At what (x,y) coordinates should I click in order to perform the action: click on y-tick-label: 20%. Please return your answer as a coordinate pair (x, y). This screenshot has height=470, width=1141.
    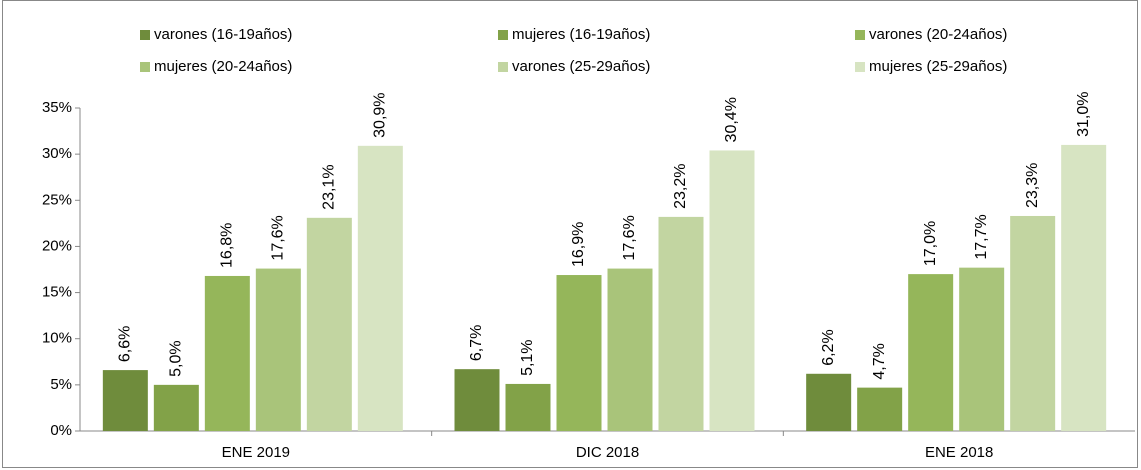
    Looking at the image, I should click on (57, 245).